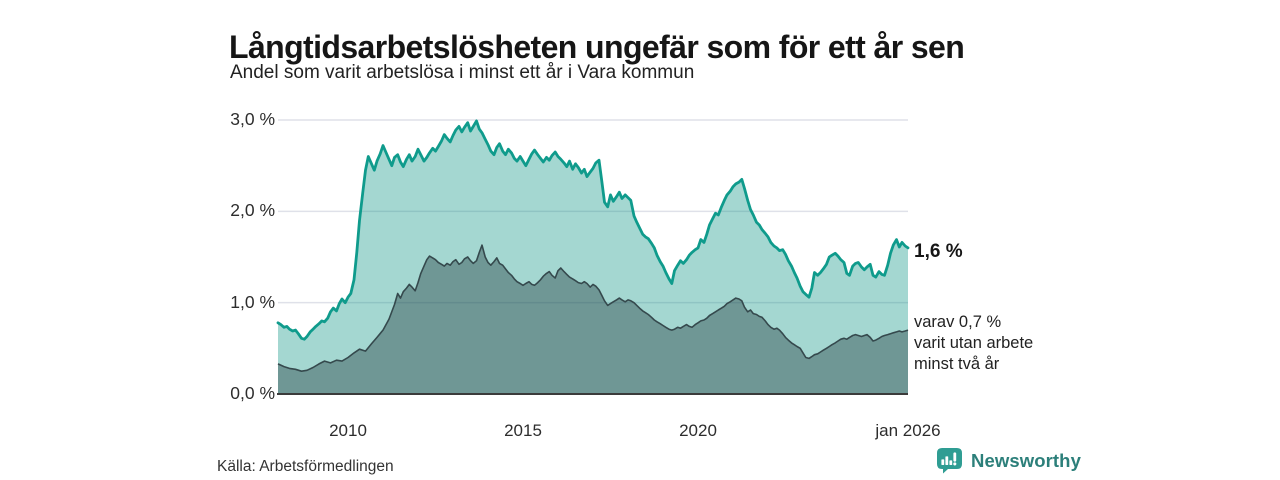  Describe the element at coordinates (593, 308) in the screenshot. I see `series-line-two-years` at that location.